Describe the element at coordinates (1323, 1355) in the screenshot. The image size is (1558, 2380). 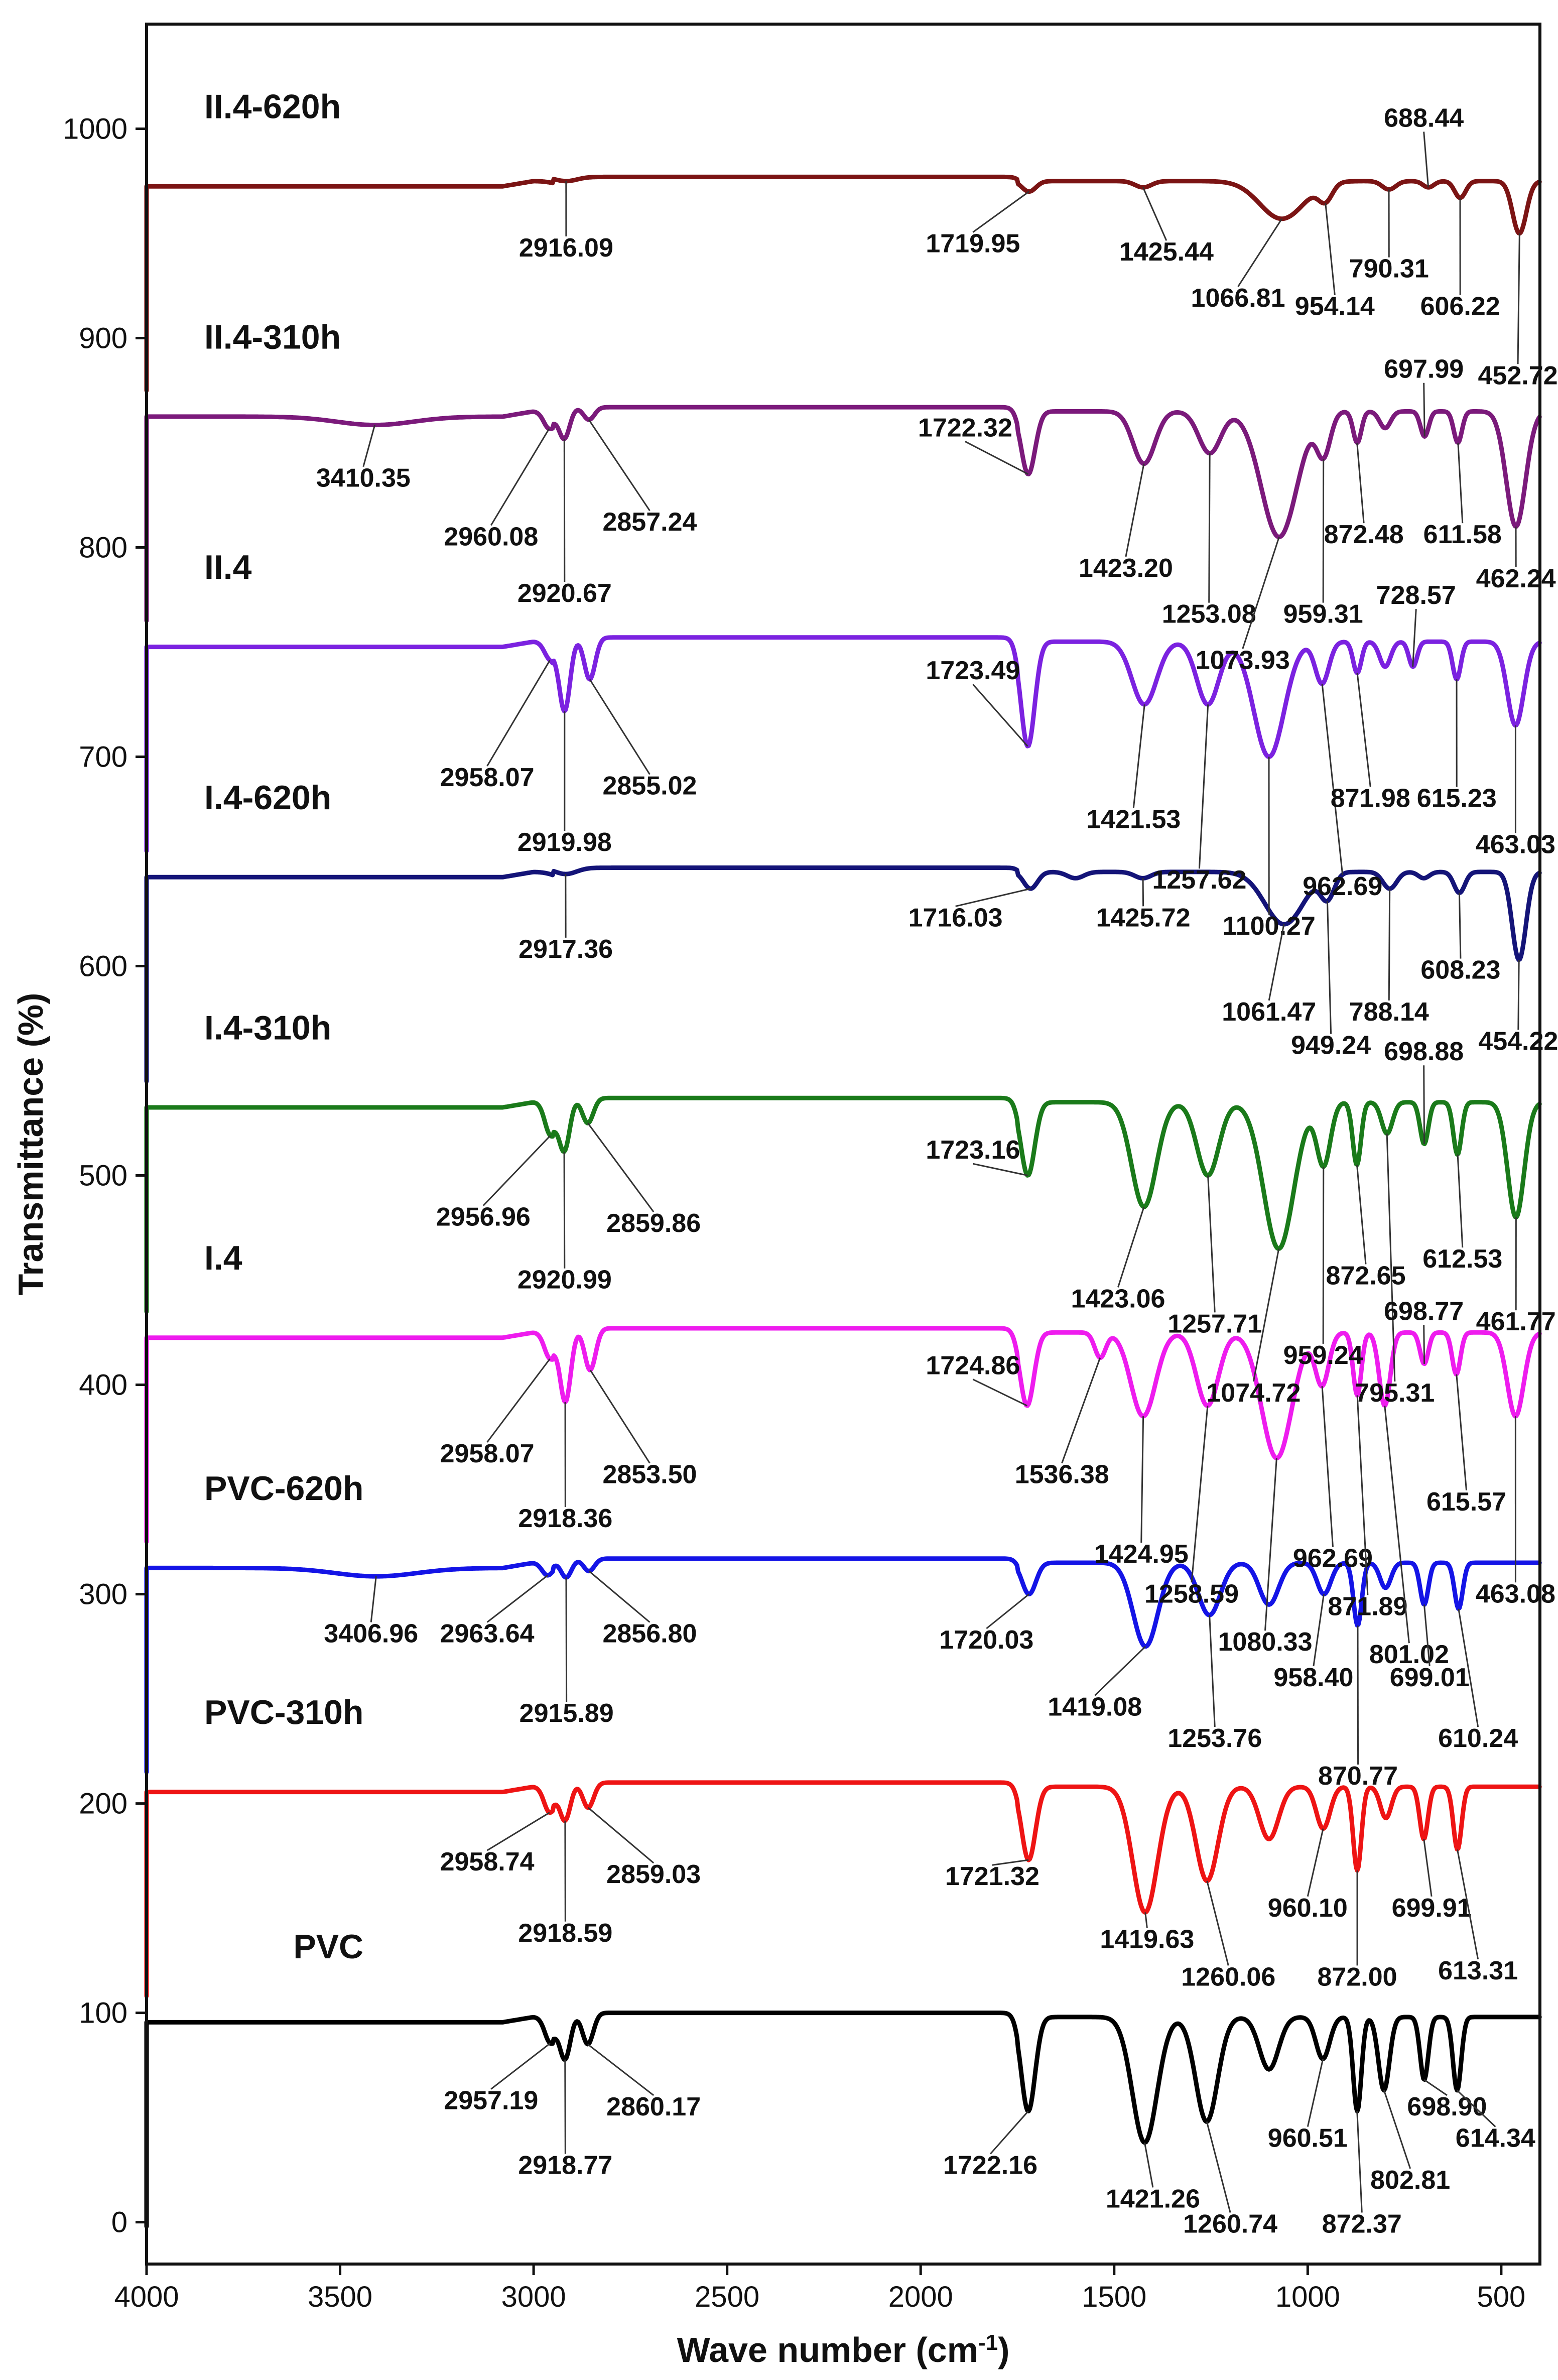
I see `peak-label: 959.24` at that location.